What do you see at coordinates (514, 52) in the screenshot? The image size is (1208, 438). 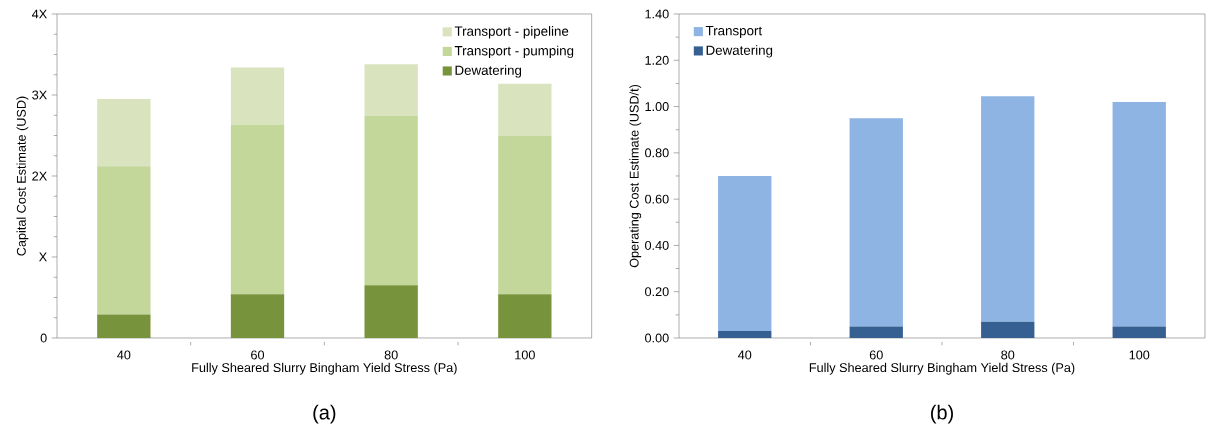 I see `legend-label: Transport - pumping` at bounding box center [514, 52].